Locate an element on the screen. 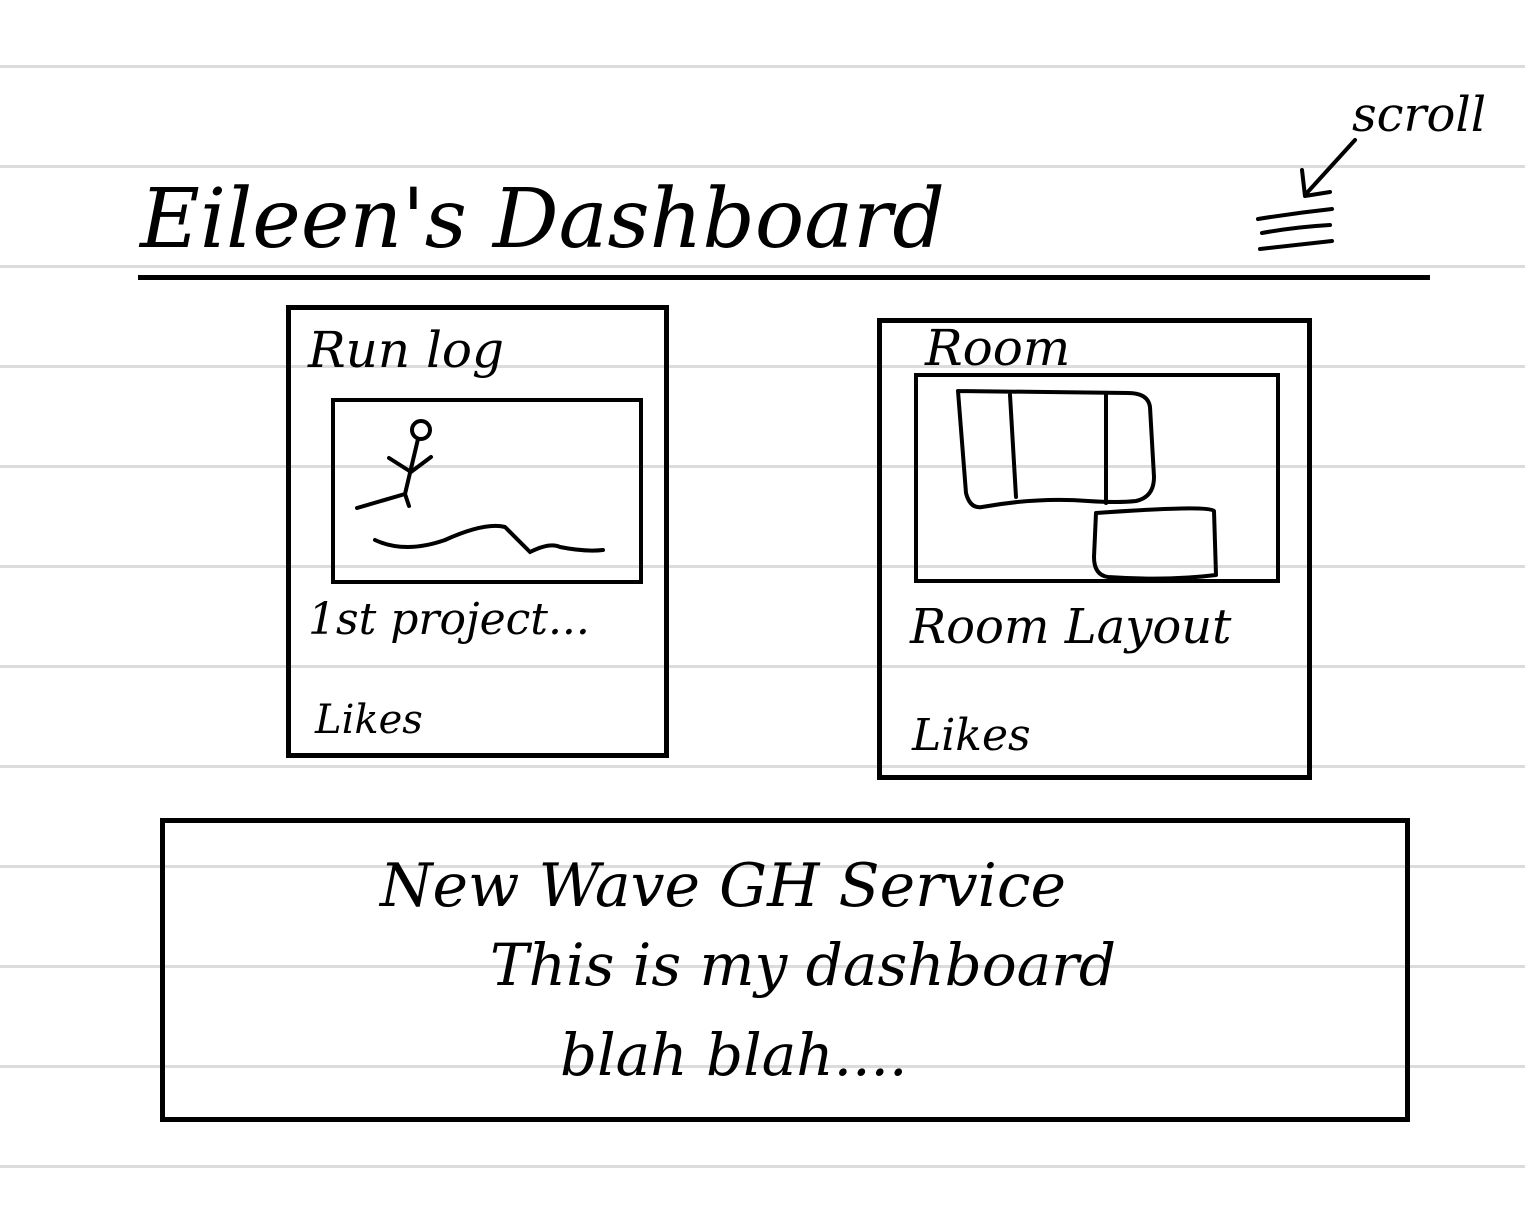 The width and height of the screenshot is (1525, 1219). room-layout-icon is located at coordinates (1087, 485).